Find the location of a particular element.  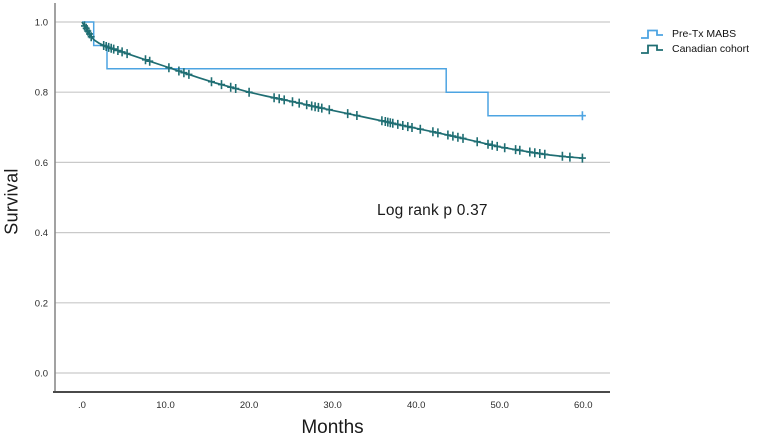

legend-item-pre-tx-mabs: Pre-Tx MABS is located at coordinates (694, 34).